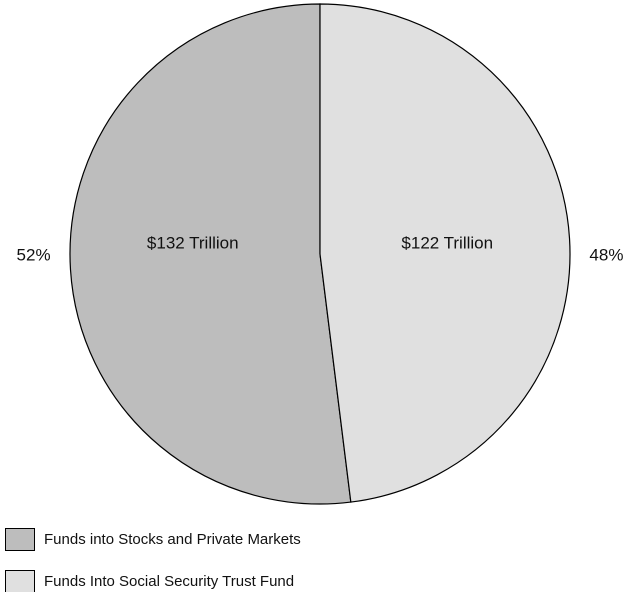 The image size is (633, 592). Describe the element at coordinates (606, 254) in the screenshot. I see `percent-label: 48%` at that location.